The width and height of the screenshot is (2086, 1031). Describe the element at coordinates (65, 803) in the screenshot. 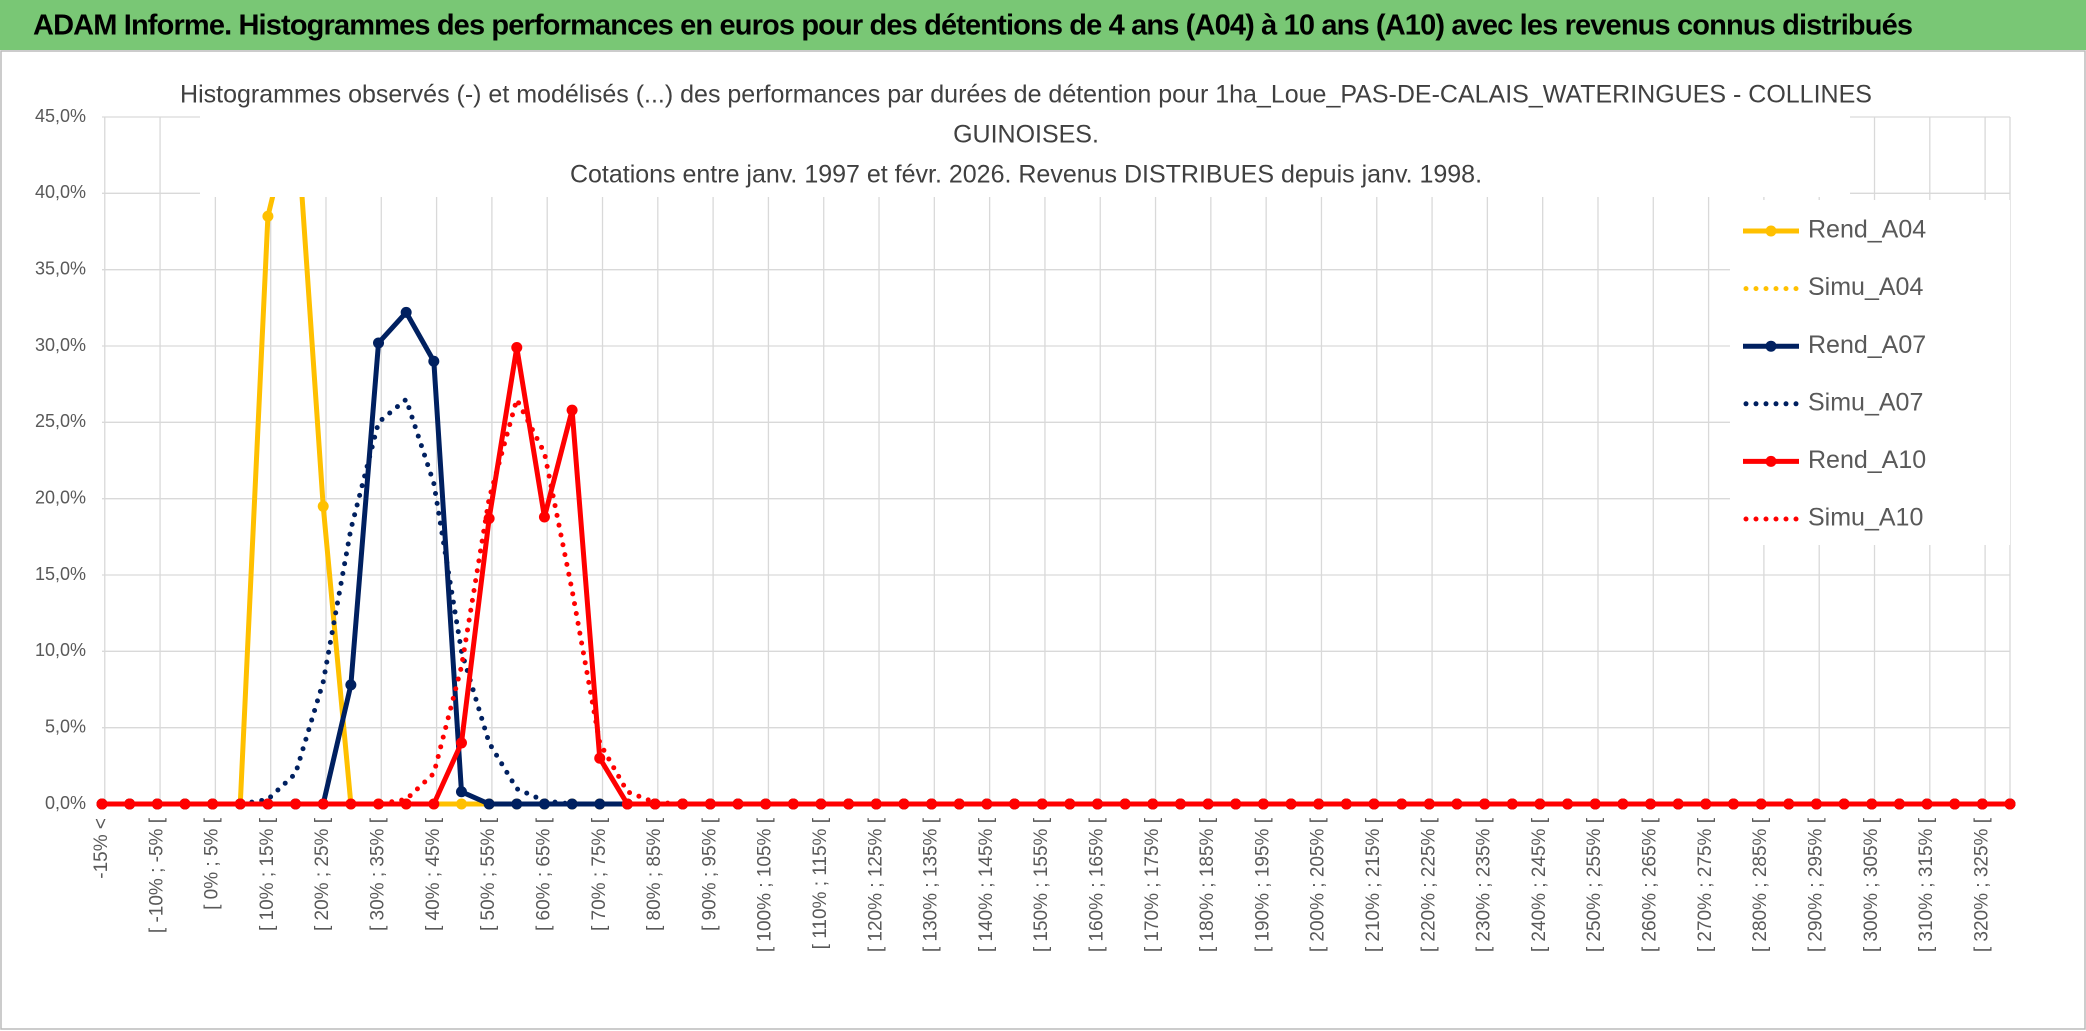

I see `y-tick-label: 0,0%` at that location.